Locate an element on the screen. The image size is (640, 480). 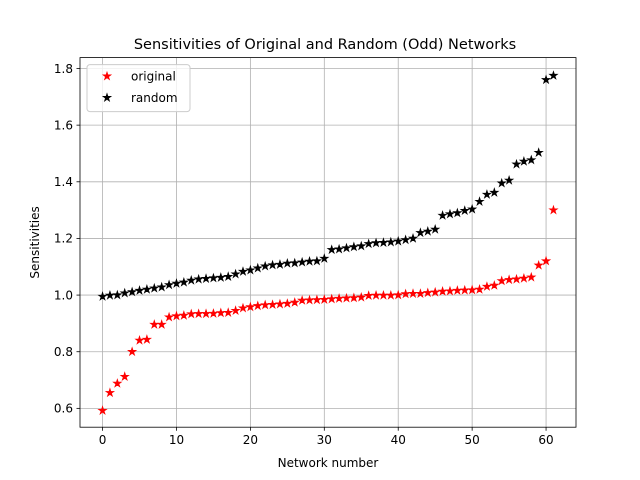
legend-label-random: random is located at coordinates (154, 98).